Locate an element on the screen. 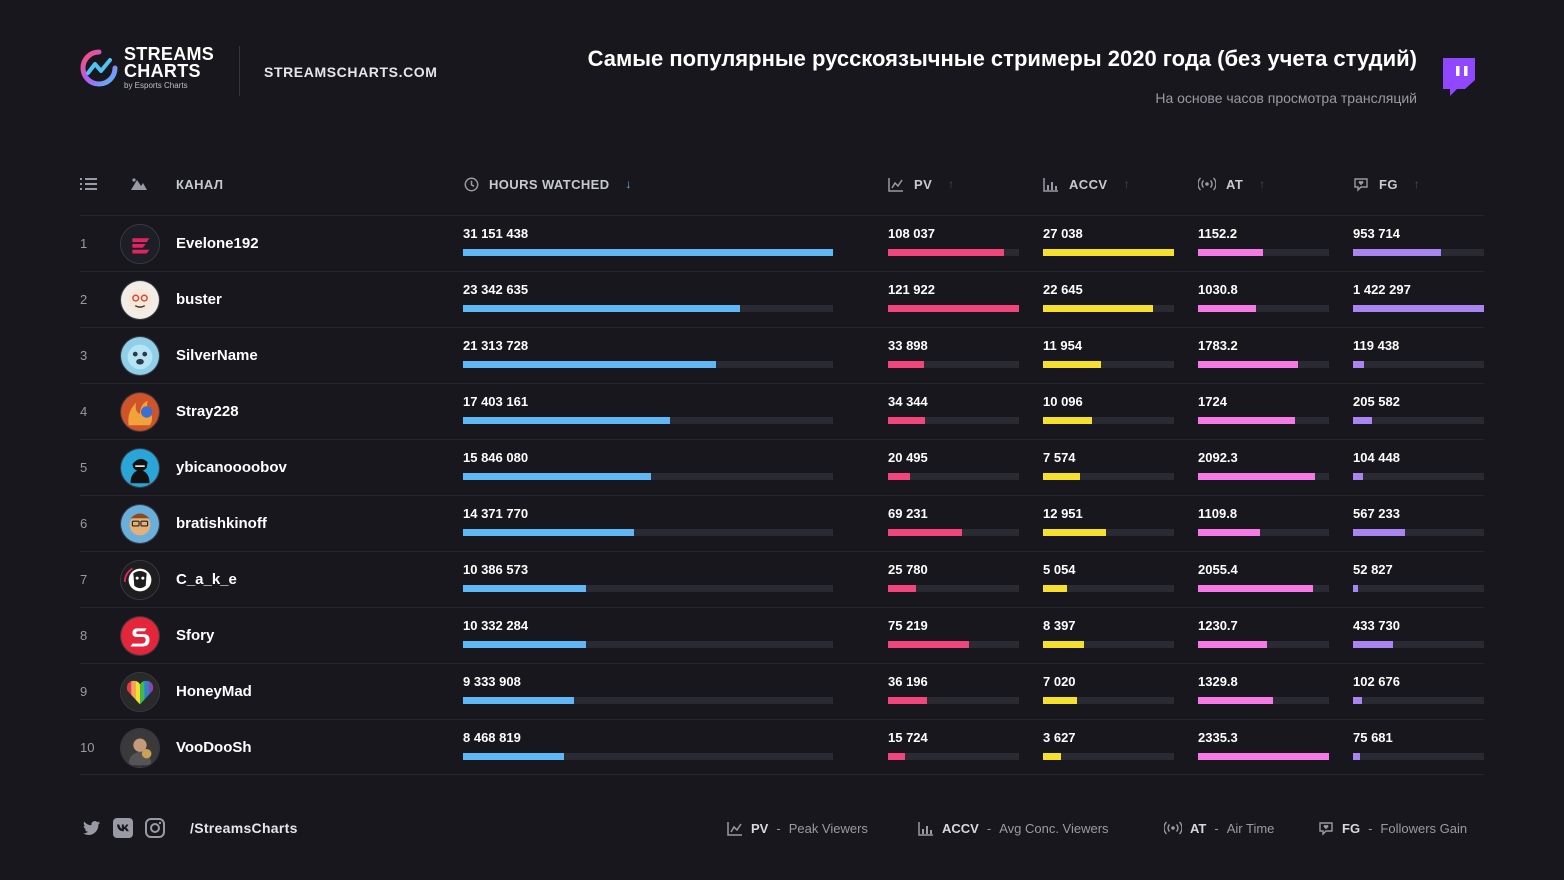  at-cell: 1152.2 is located at coordinates (1263, 241).